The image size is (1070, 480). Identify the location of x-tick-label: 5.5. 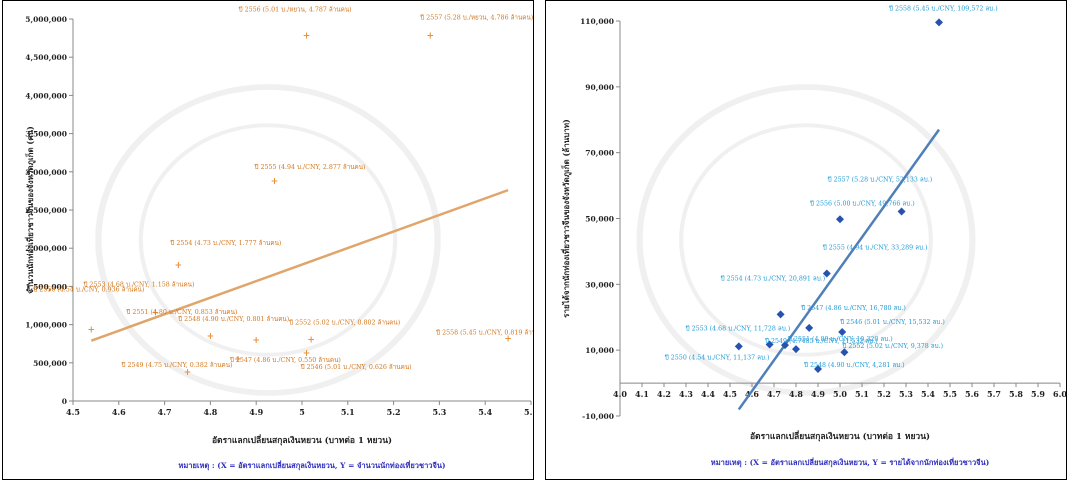
(950, 394).